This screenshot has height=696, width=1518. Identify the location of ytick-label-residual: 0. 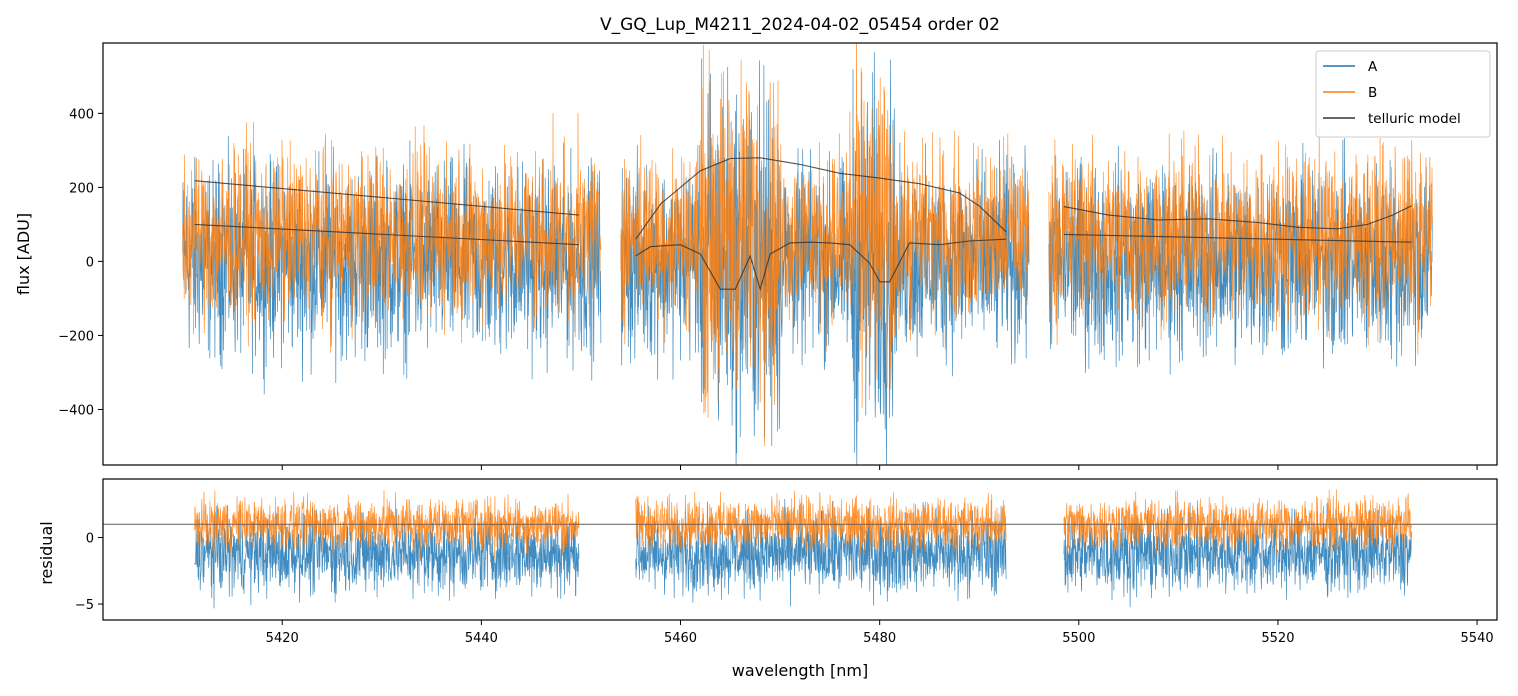
(90, 539).